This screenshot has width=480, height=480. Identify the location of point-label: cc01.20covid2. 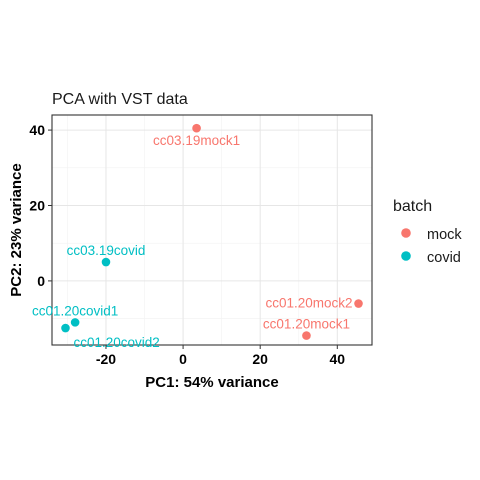
(116, 342).